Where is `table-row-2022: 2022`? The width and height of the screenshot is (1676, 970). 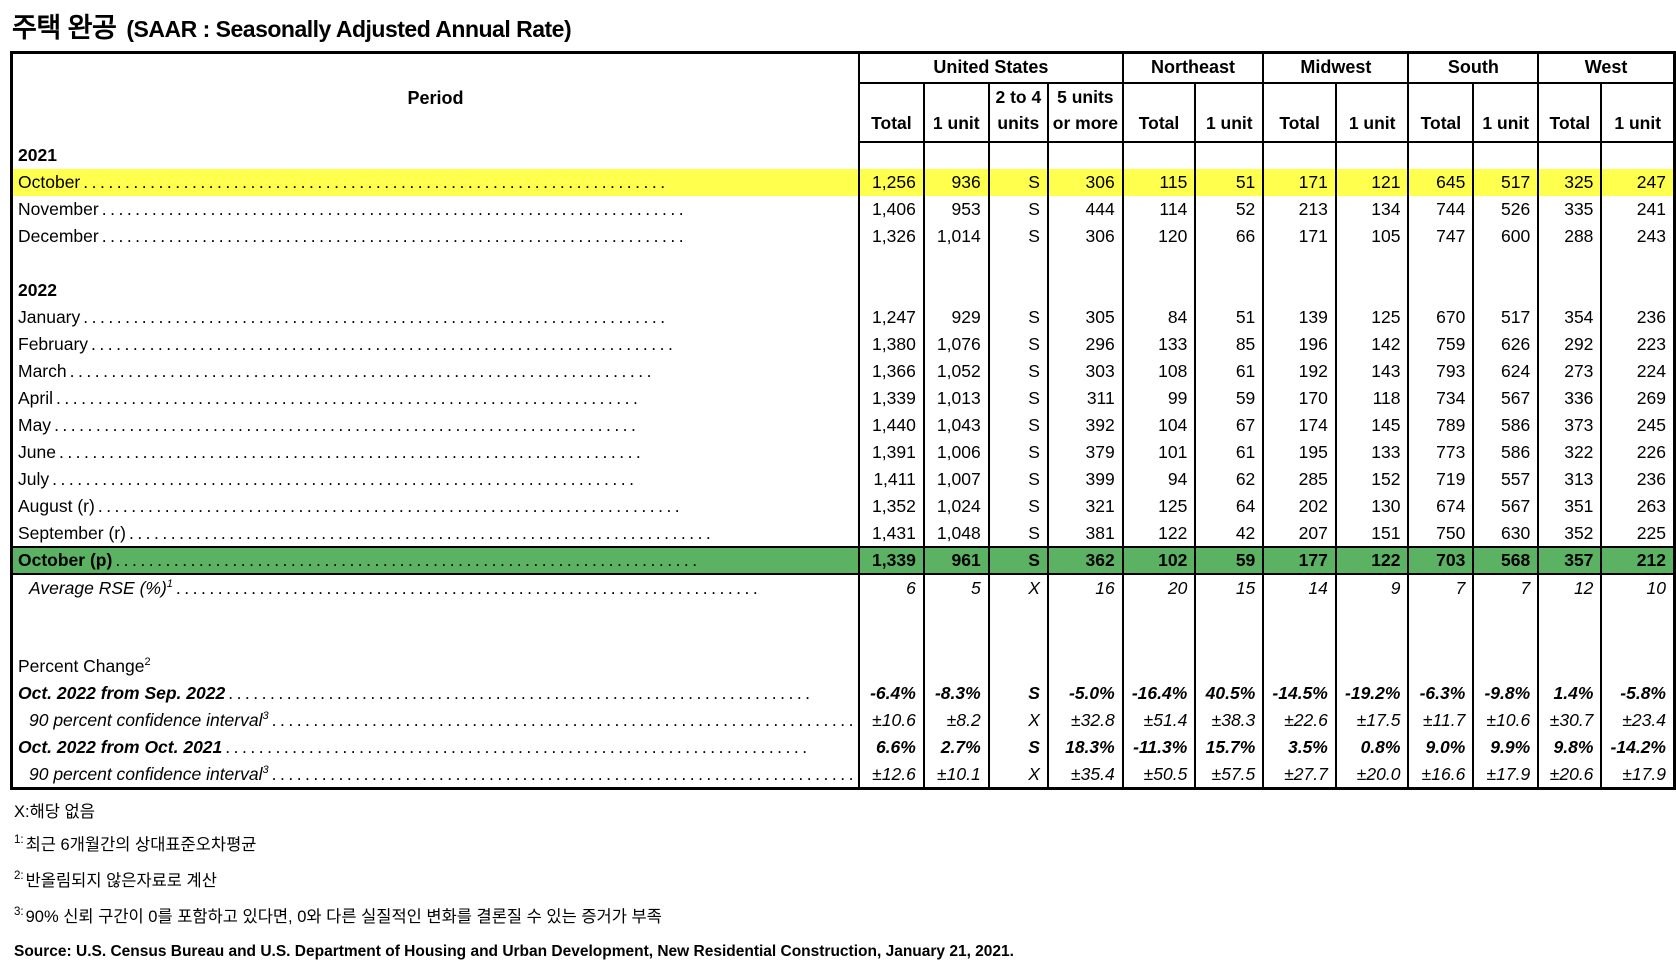
table-row-2022: 2022 is located at coordinates (843, 290).